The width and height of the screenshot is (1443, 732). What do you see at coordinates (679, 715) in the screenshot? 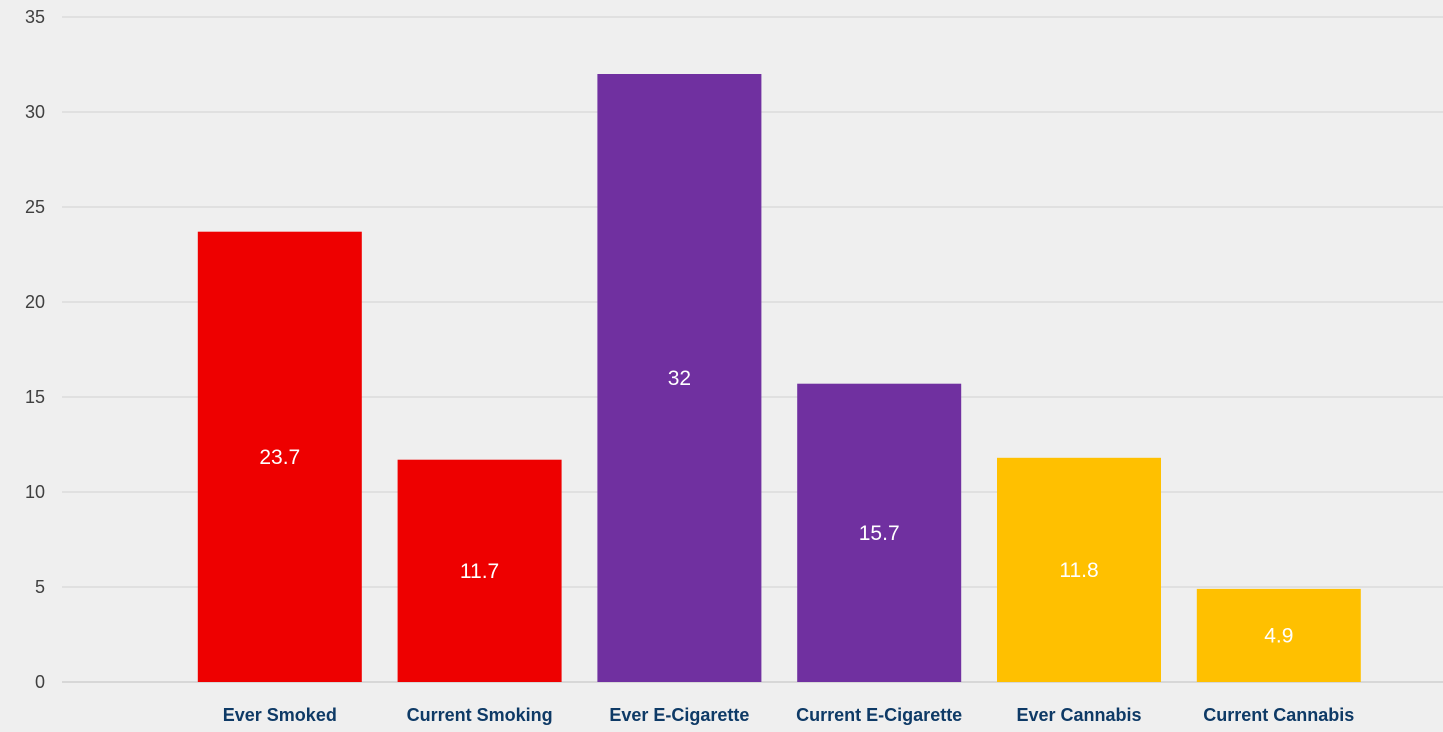
I see `x-tick-label: Ever E-Cigarette` at bounding box center [679, 715].